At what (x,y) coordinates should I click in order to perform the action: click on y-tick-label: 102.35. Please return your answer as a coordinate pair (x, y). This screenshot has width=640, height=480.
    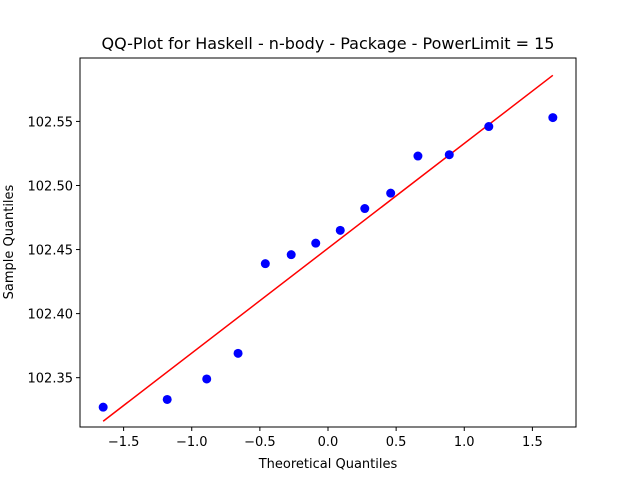
    Looking at the image, I should click on (51, 379).